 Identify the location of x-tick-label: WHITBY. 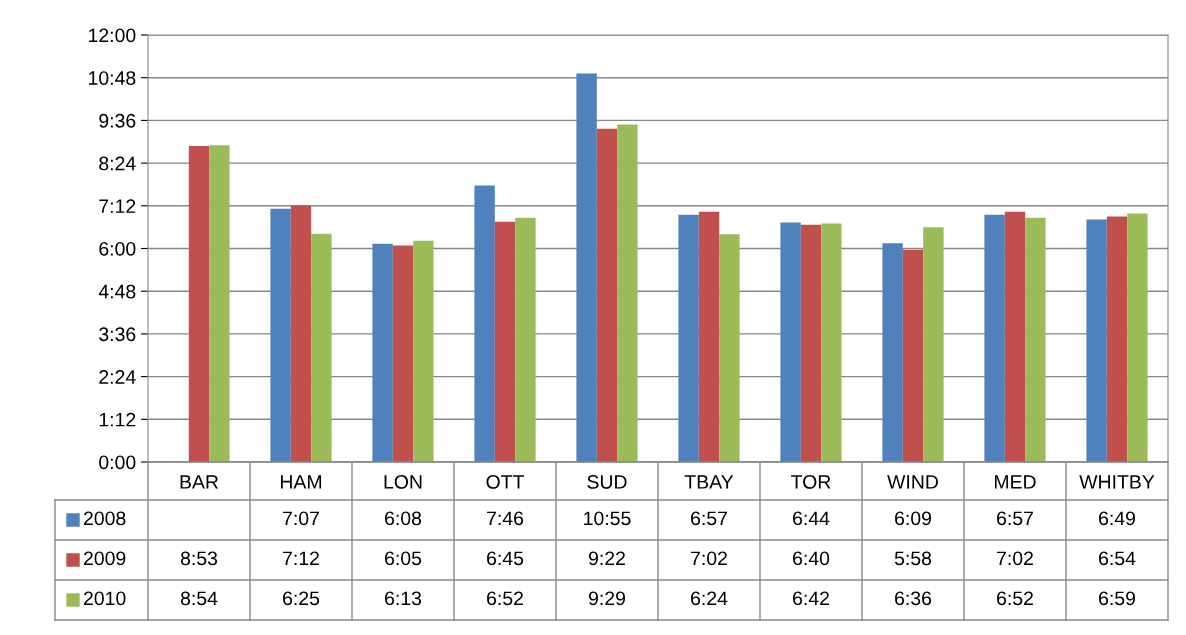
(1117, 482).